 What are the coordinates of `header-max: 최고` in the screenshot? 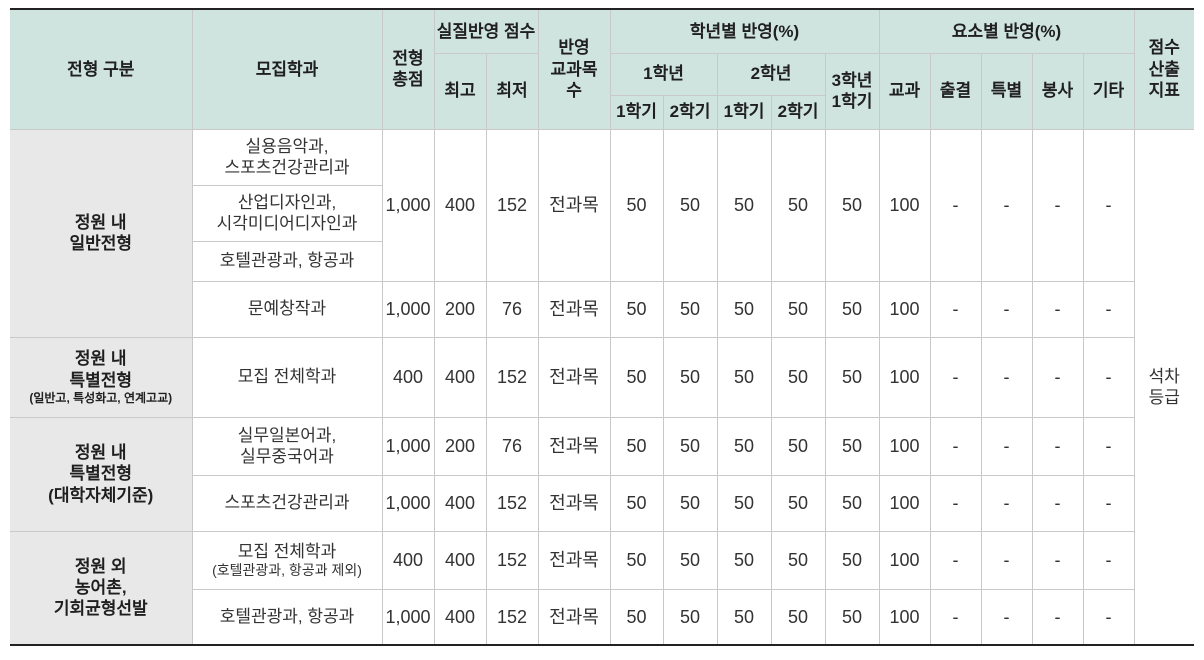 It's located at (460, 91).